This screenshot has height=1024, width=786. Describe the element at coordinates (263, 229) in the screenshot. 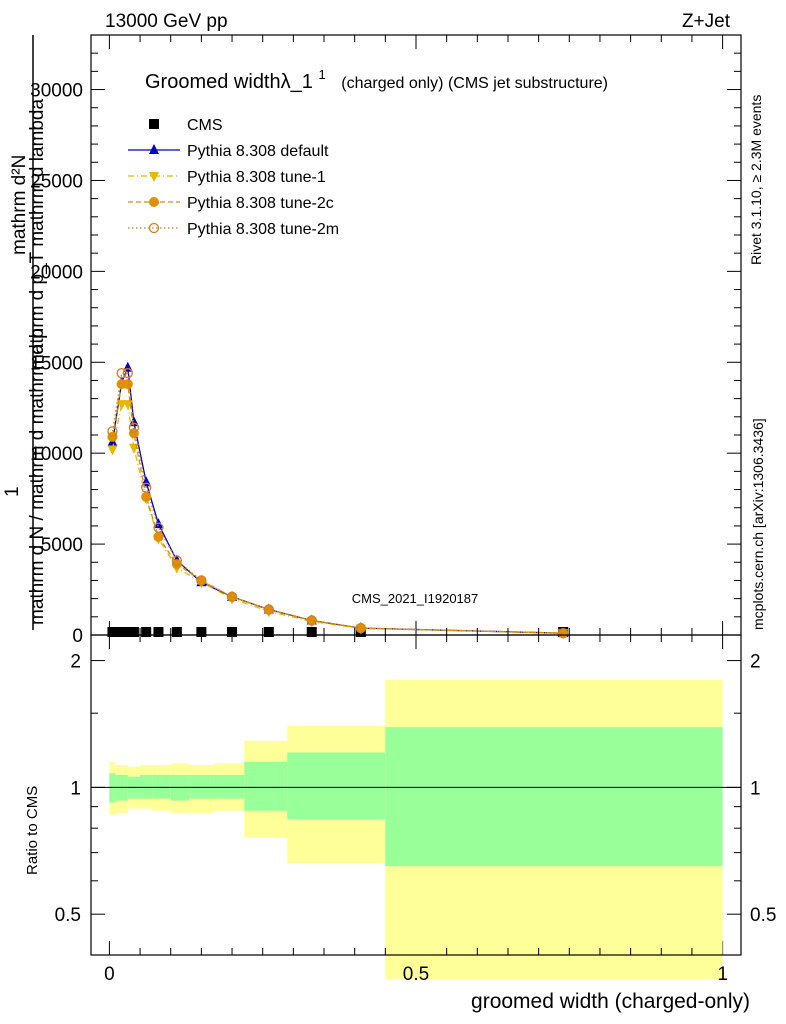

I see `legend-label: Pythia 8.308 tune-2m` at that location.